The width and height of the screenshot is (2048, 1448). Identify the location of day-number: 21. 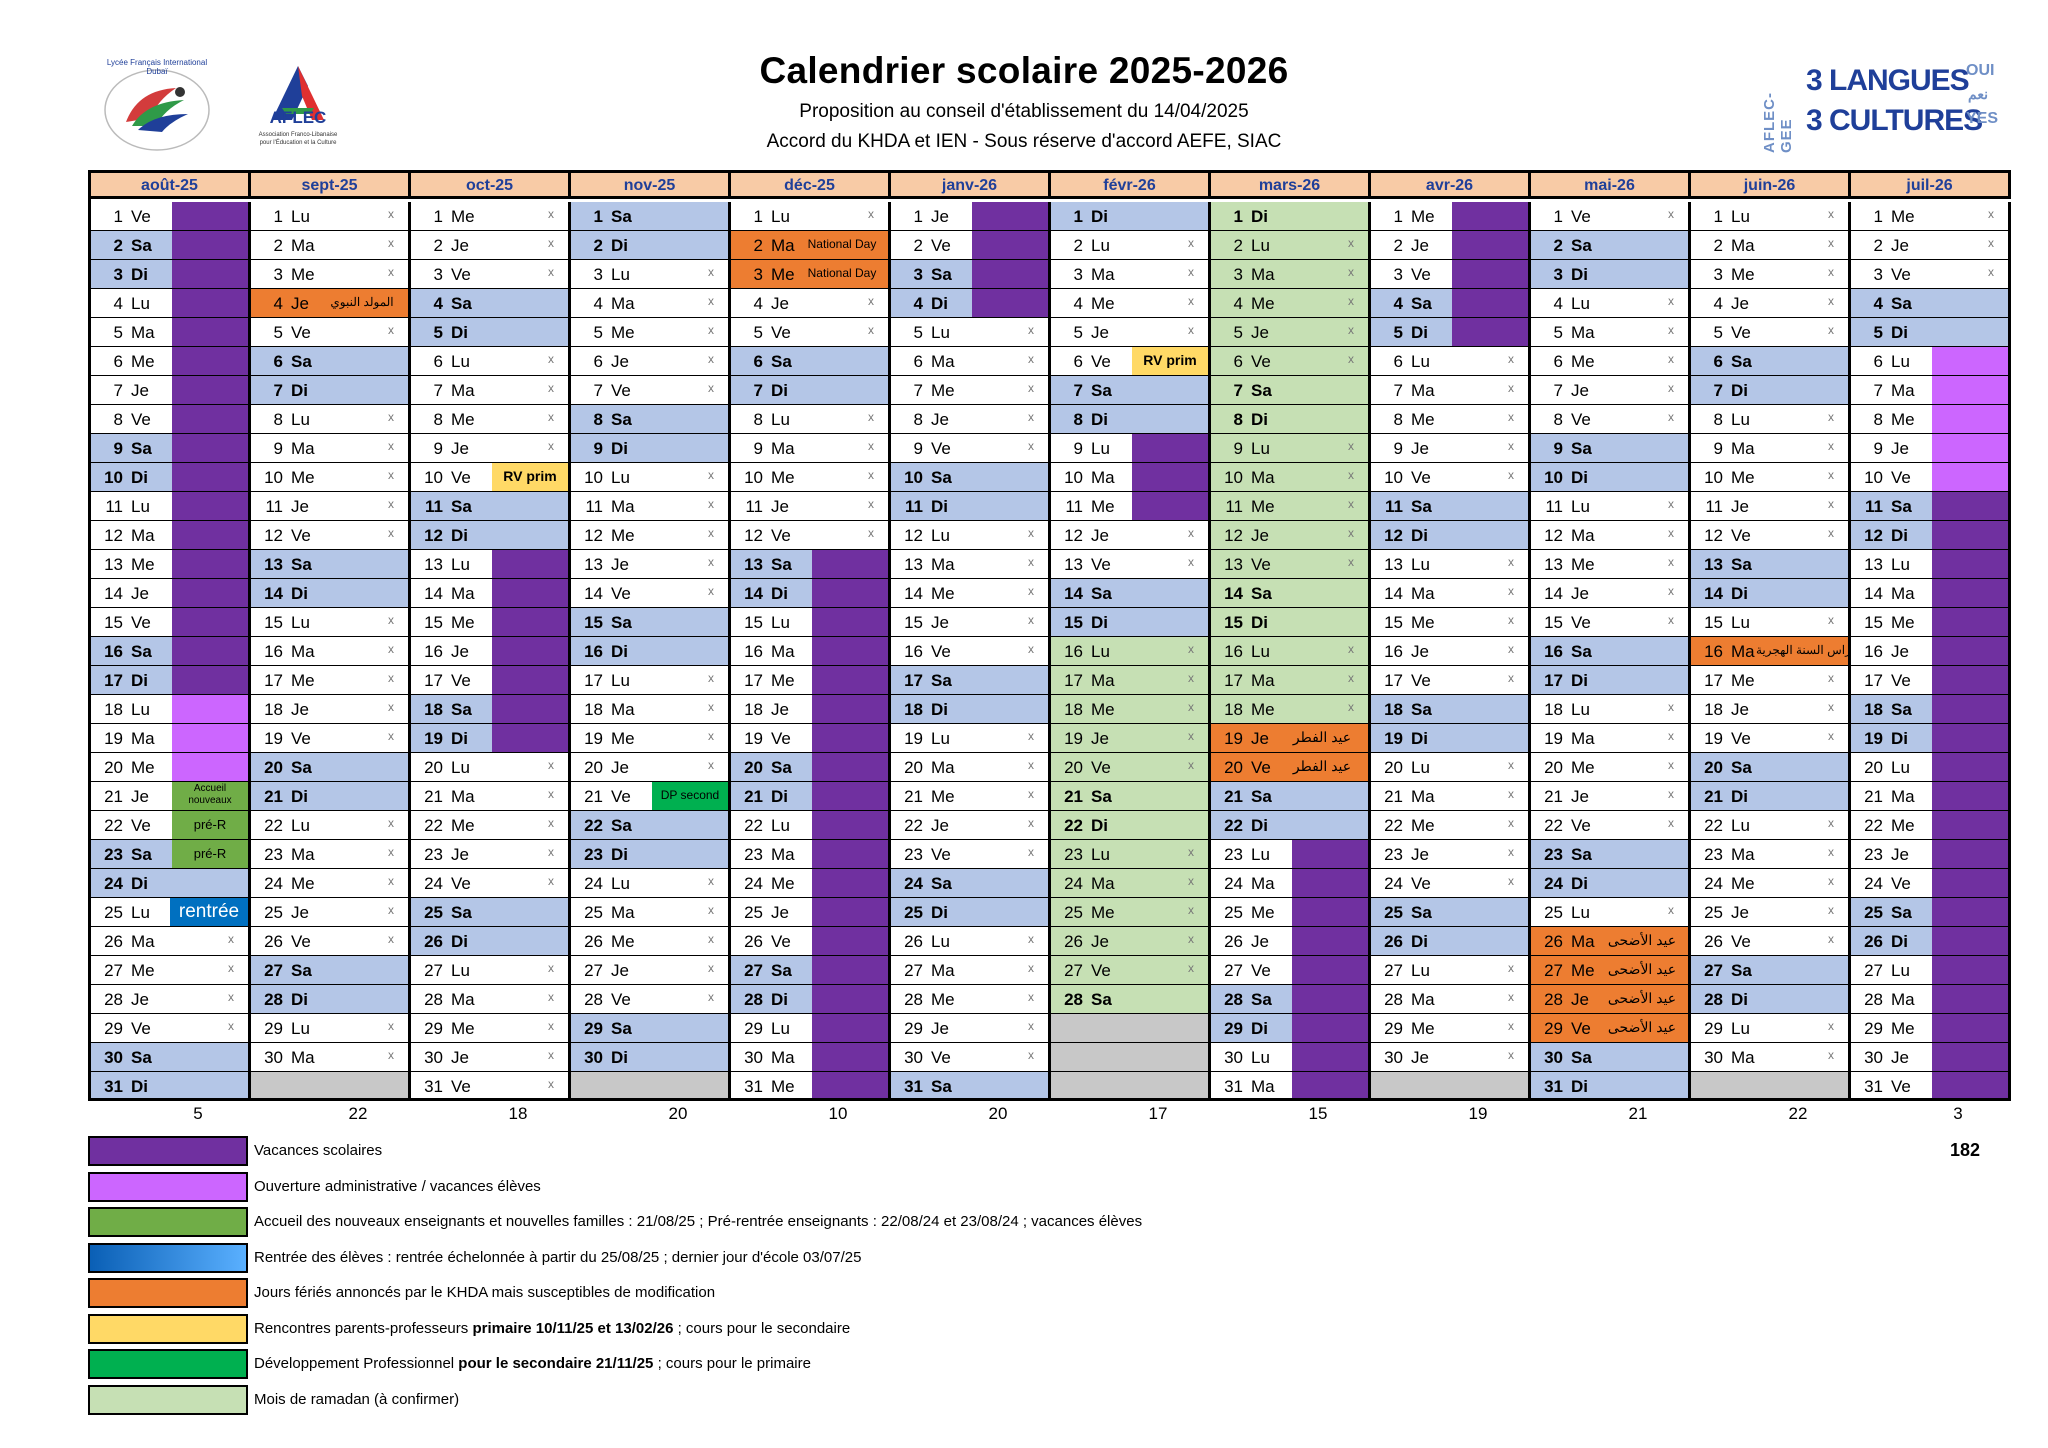
(433, 796).